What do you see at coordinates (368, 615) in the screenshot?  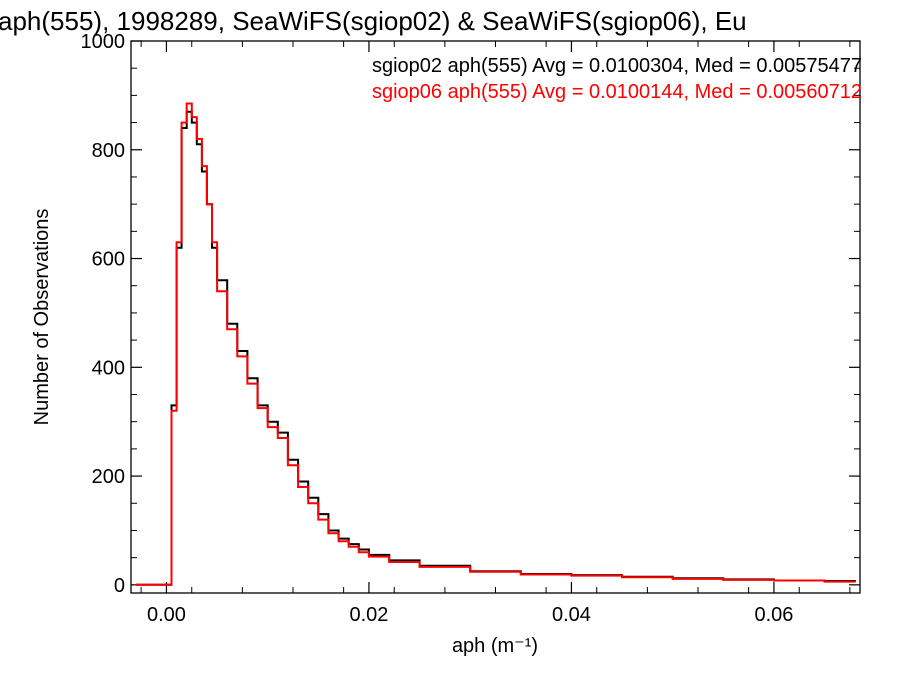 I see `x-tick-label: 0.02` at bounding box center [368, 615].